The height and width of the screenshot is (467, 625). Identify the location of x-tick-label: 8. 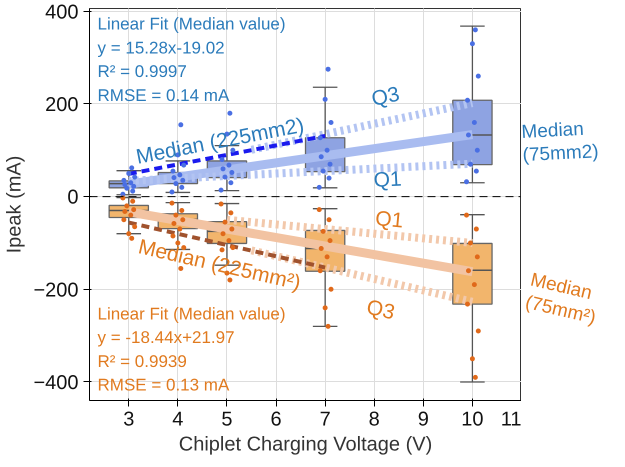
(374, 419).